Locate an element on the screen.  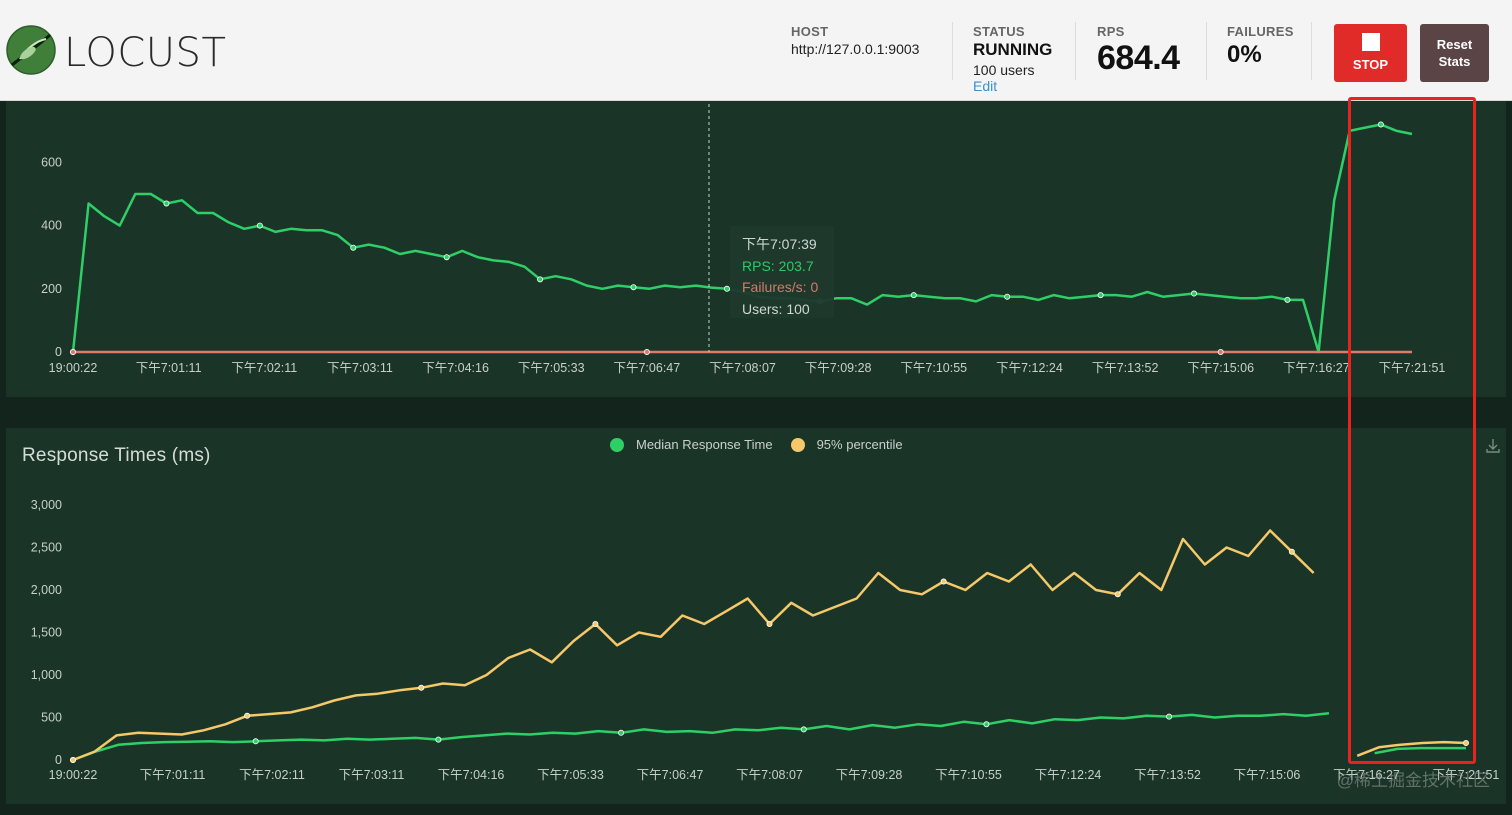
failures-stat: FAILURES 0% is located at coordinates (1260, 46).